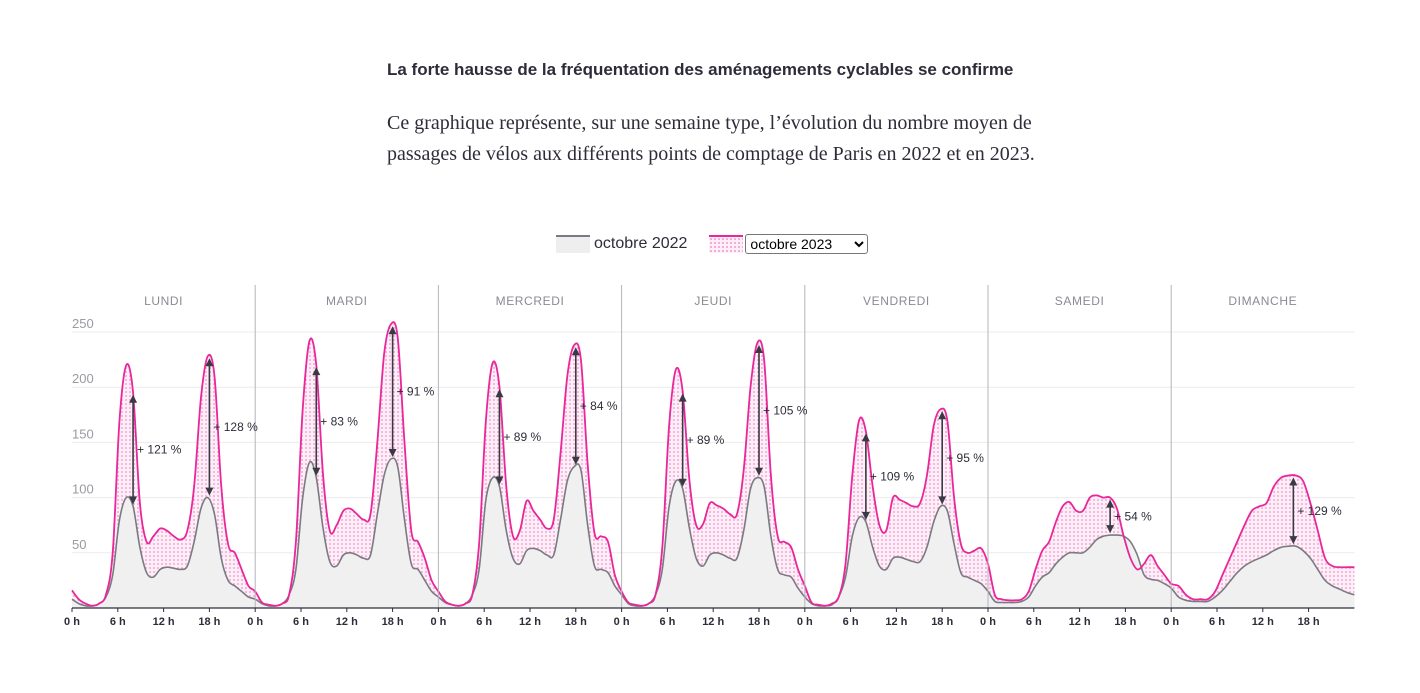  I want to click on year-select-dropdown: octobre 2023, so click(807, 244).